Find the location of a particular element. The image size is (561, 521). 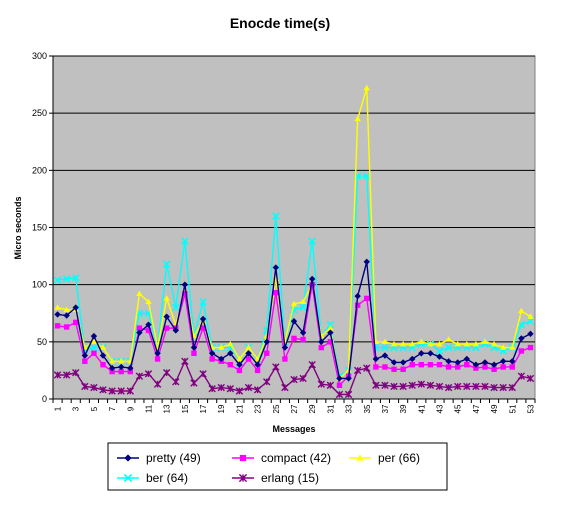

x-tick-label: 9 is located at coordinates (130, 408).